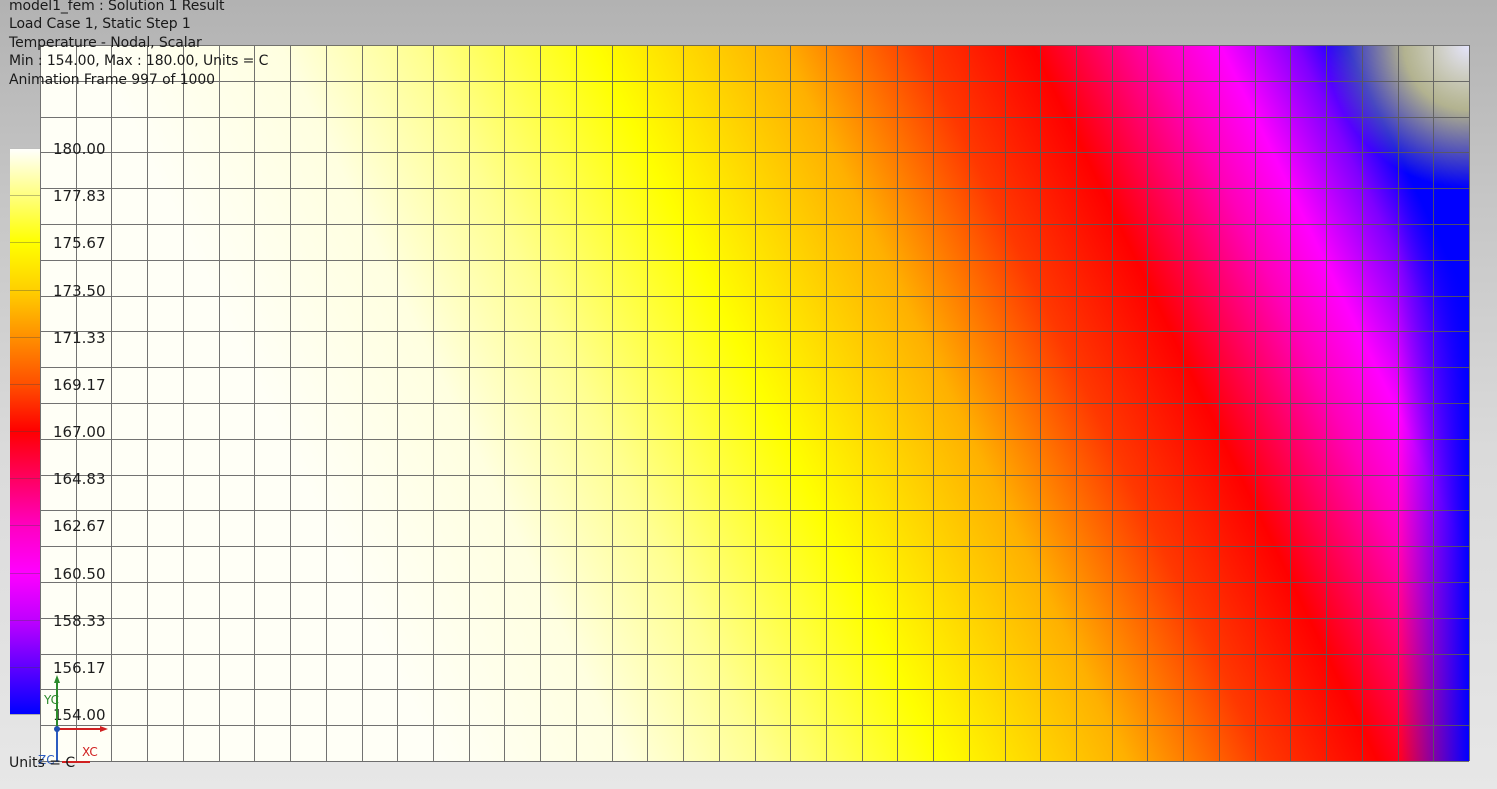 The height and width of the screenshot is (789, 1497). I want to click on load-case-line: Load Case 1, Static Step 1, so click(100, 24).